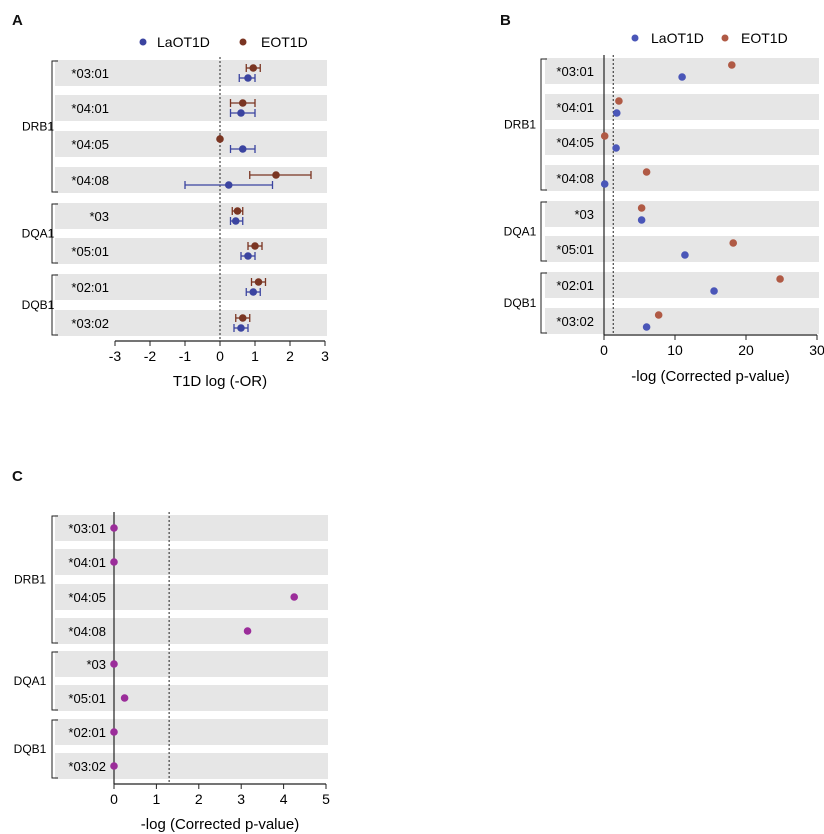 The width and height of the screenshot is (824, 834). What do you see at coordinates (675, 350) in the screenshot?
I see `x-tick-label: 10` at bounding box center [675, 350].